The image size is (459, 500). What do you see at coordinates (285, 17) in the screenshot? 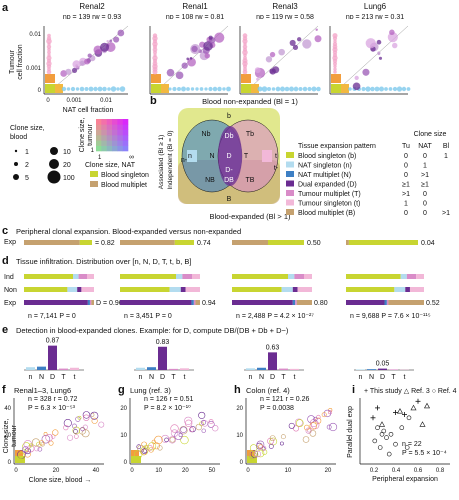
I see `sample-stats: nᴅ = 119 rᴡ = 0.58` at bounding box center [285, 17].